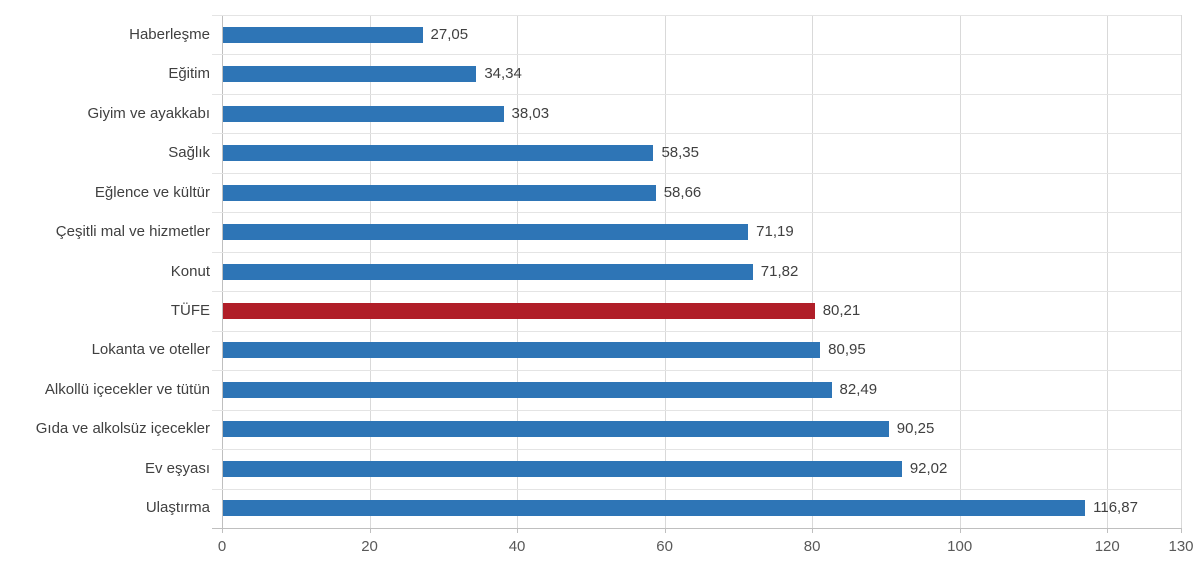 The width and height of the screenshot is (1200, 574). I want to click on value-label: 90,25, so click(915, 429).